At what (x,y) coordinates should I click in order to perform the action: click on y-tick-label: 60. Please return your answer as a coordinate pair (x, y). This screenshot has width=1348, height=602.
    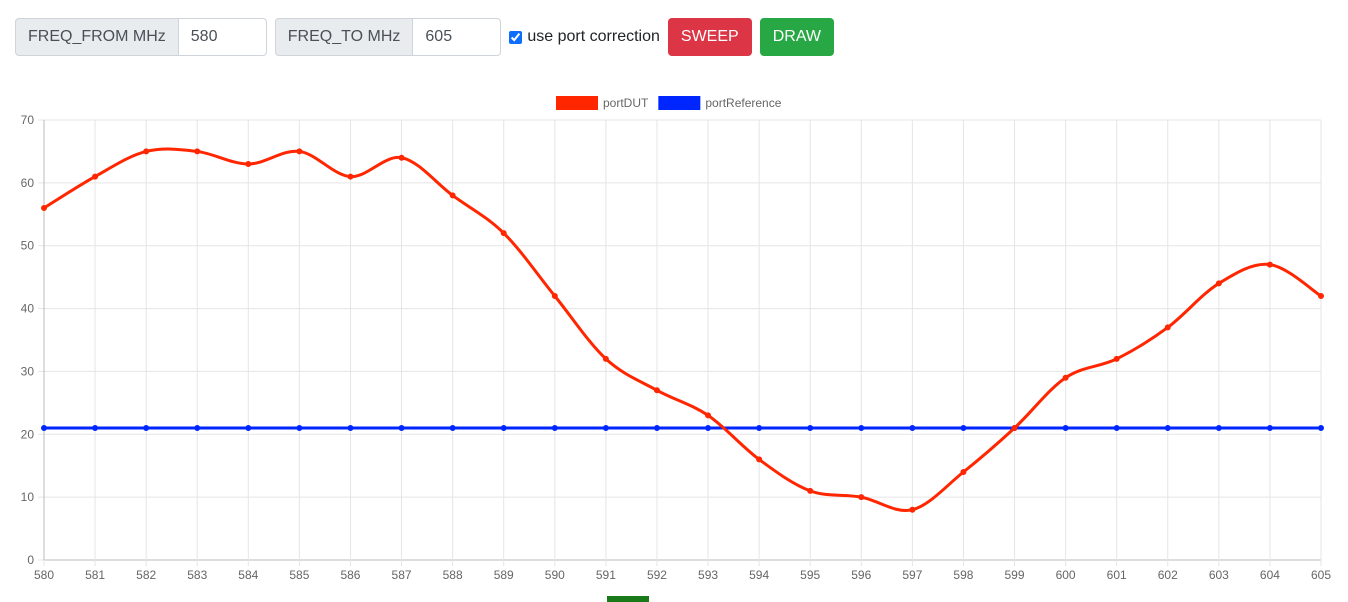
    Looking at the image, I should click on (28, 183).